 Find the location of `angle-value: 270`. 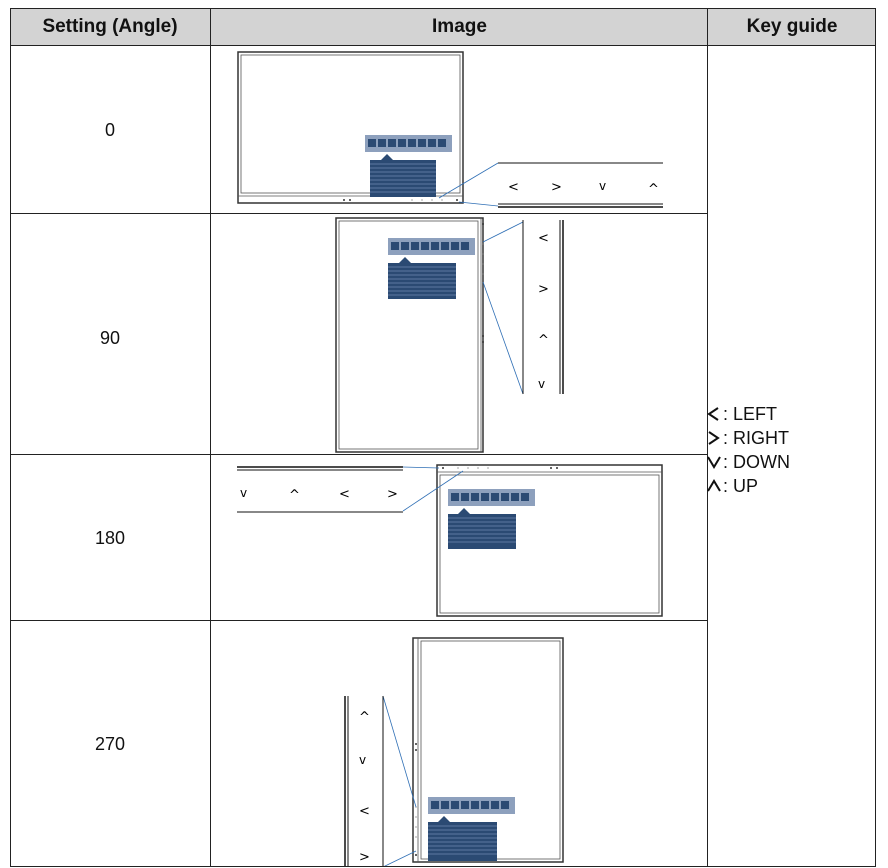

angle-value: 270 is located at coordinates (110, 744).